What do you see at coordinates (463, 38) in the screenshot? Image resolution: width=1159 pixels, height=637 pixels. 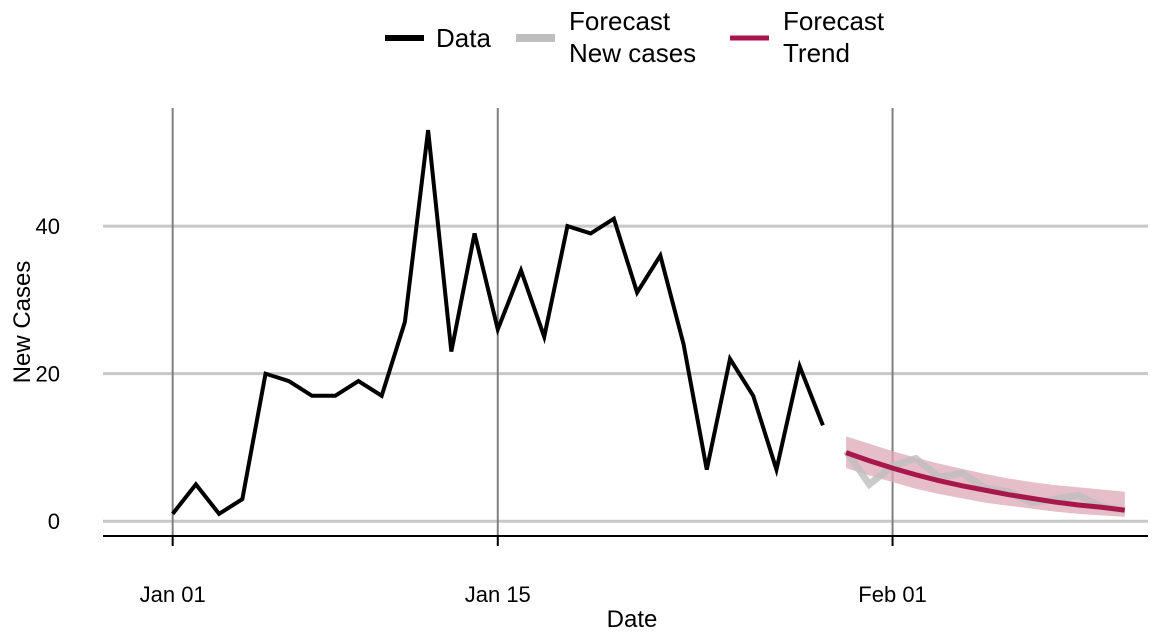 I see `legend-label-data: Data` at bounding box center [463, 38].